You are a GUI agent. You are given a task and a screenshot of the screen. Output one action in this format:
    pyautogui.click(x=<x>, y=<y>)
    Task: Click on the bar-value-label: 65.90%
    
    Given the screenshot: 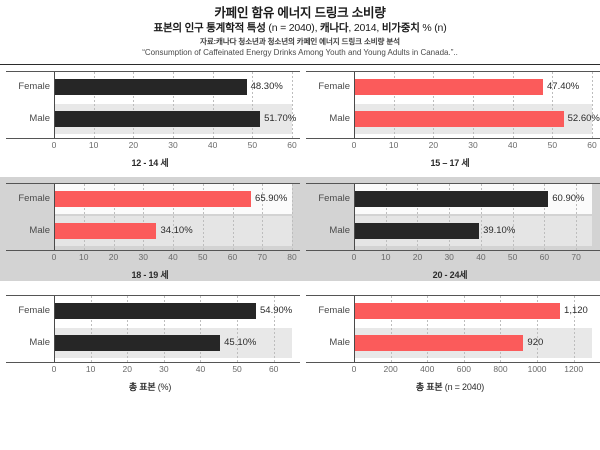 What is the action you would take?
    pyautogui.click(x=271, y=198)
    